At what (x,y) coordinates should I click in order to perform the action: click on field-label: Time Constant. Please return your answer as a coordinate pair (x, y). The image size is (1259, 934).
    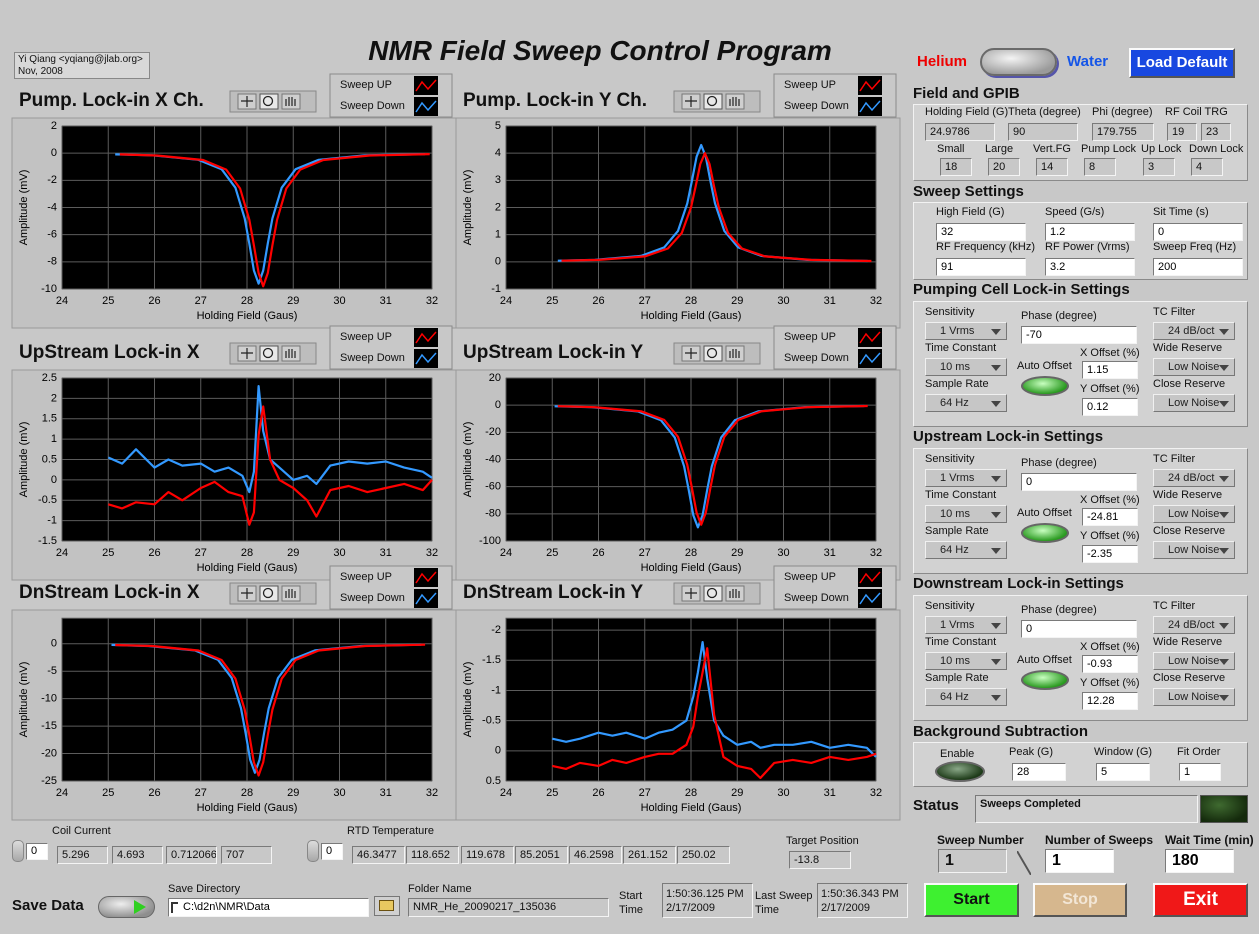
    Looking at the image, I should click on (961, 495).